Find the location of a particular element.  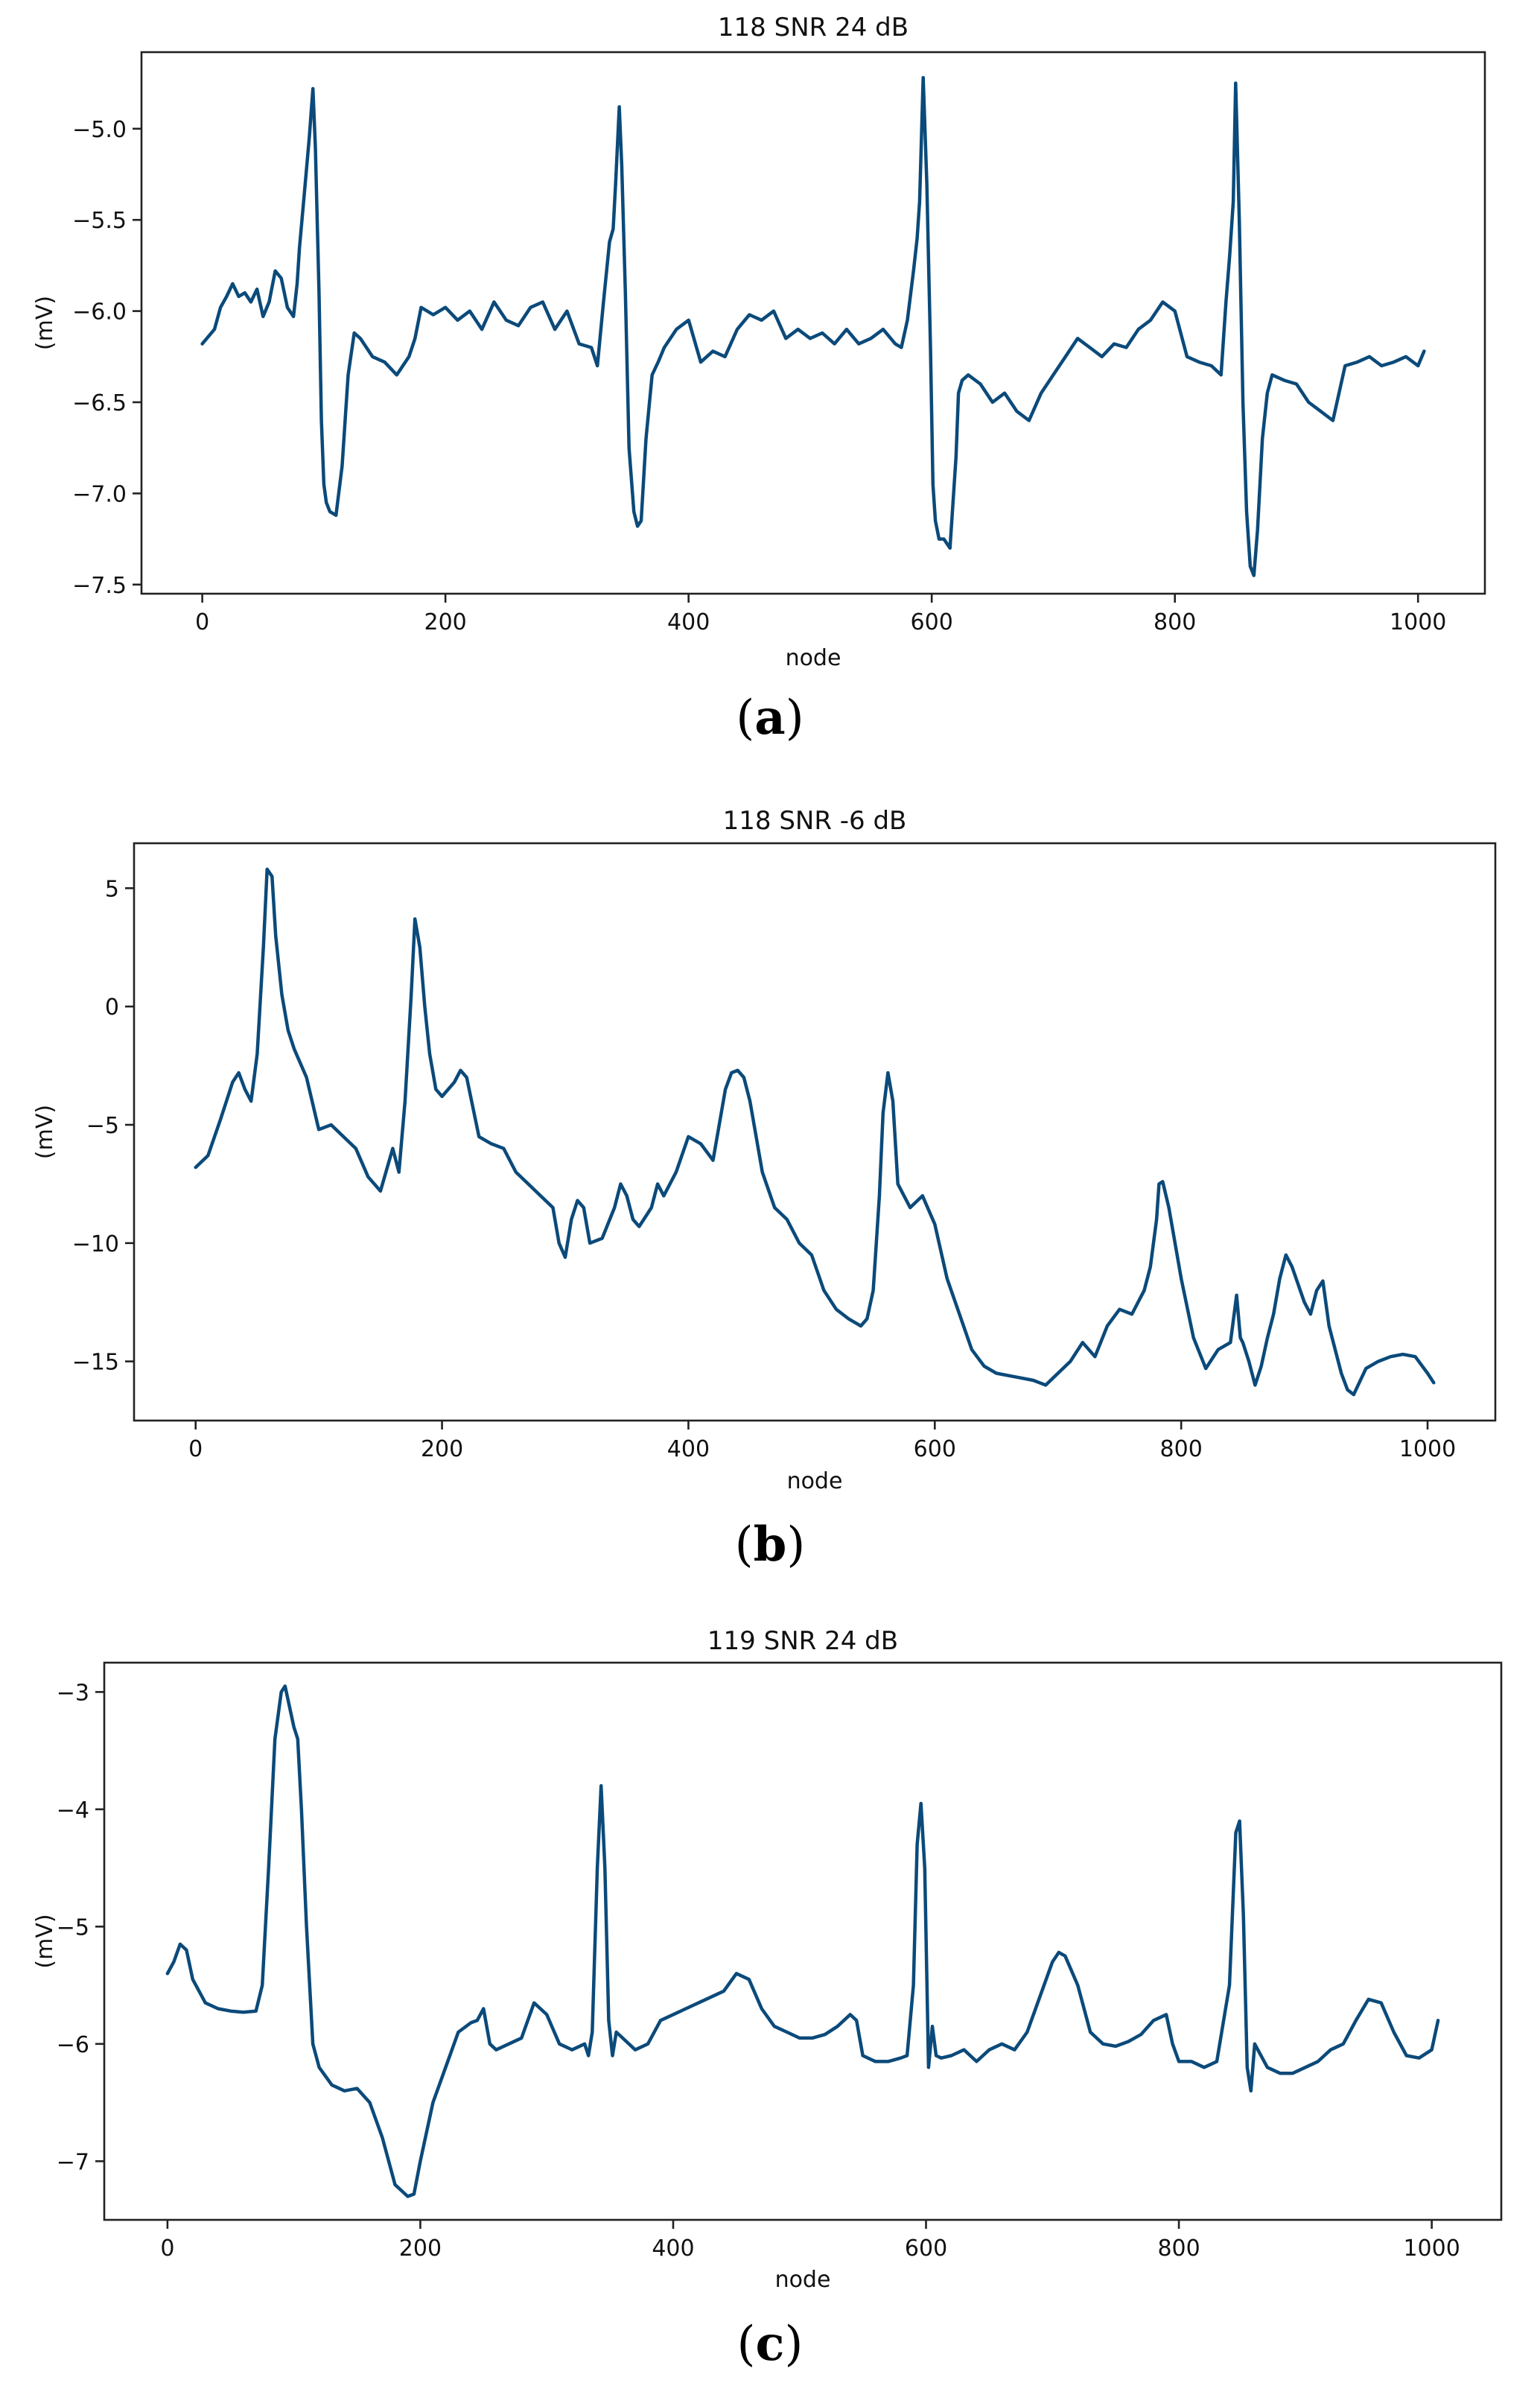

y-tick-label: −10 is located at coordinates (95, 1244).